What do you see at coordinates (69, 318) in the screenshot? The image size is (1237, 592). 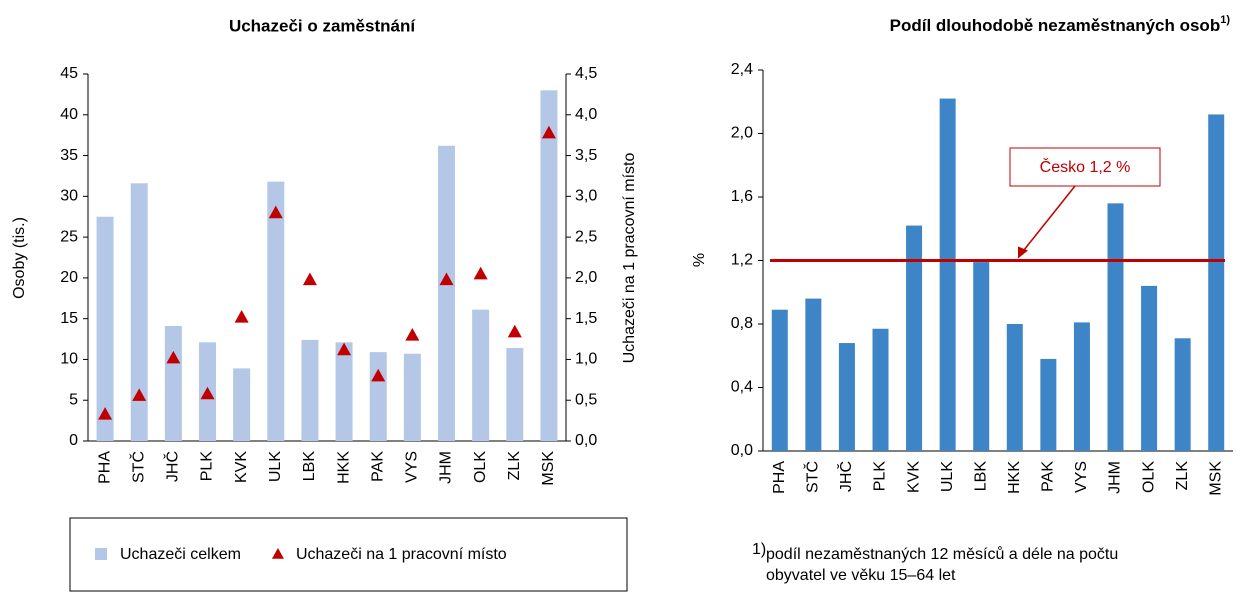 I see `y-tick-label: 15` at bounding box center [69, 318].